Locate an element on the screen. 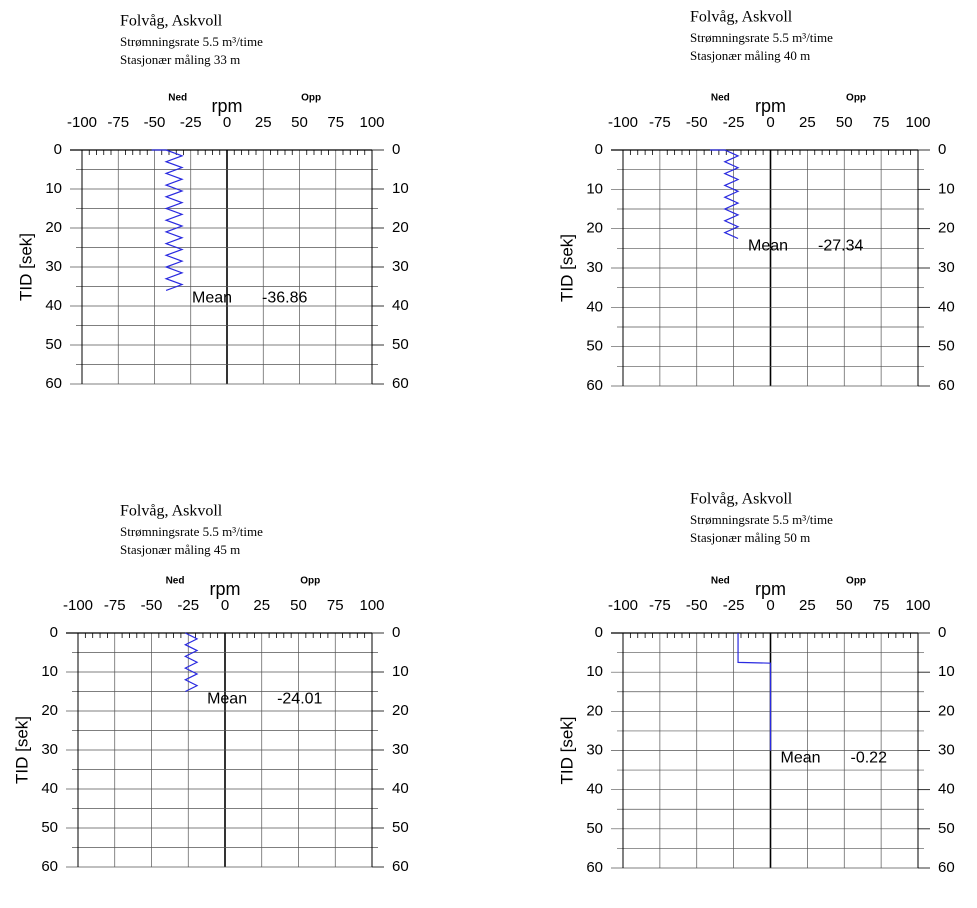 This screenshot has width=977, height=908. chart-subtitle: Stasjonær måling 50 m is located at coordinates (750, 537).